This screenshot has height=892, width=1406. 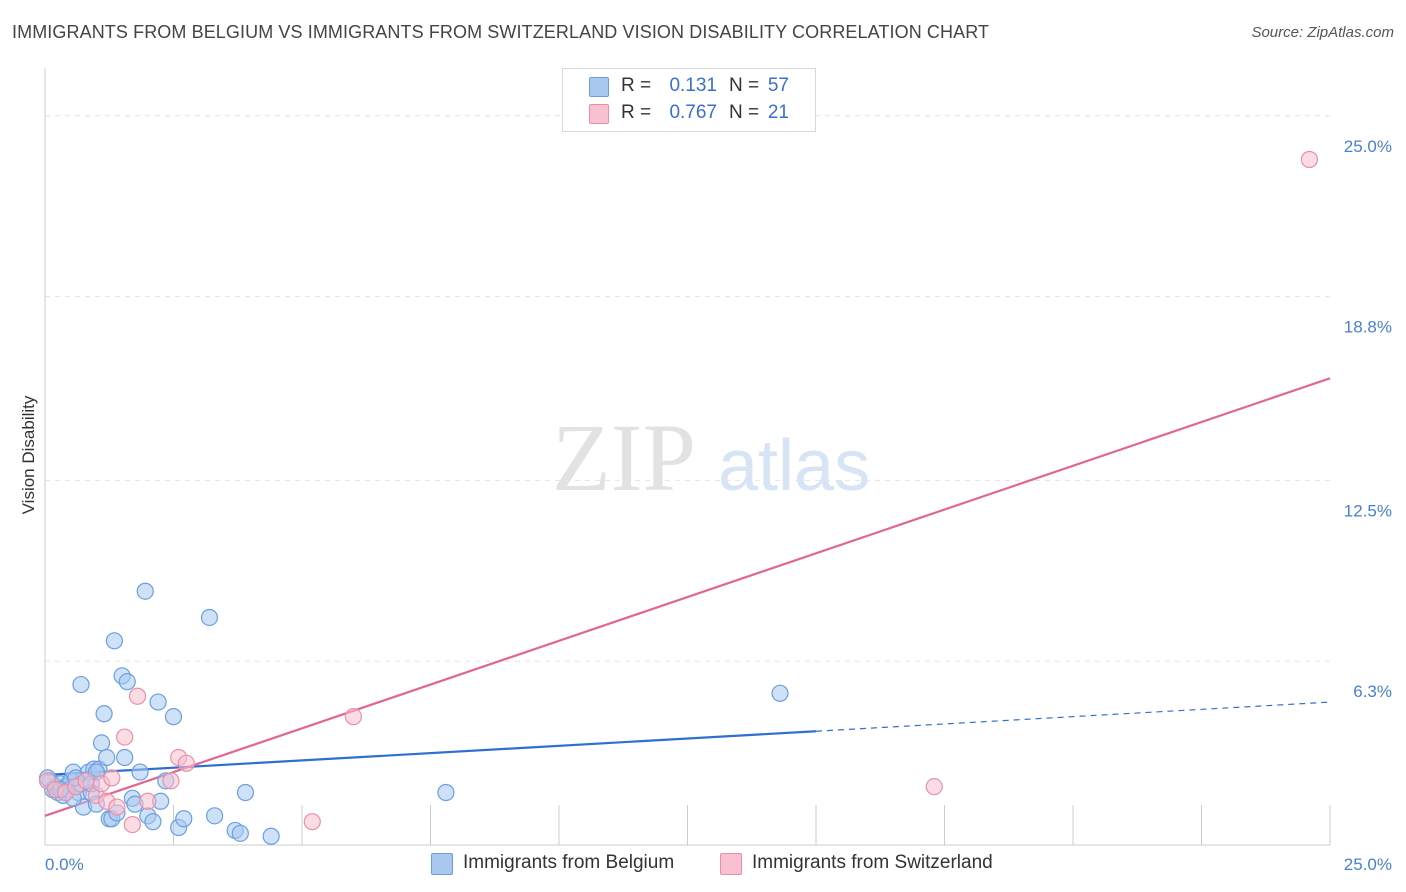 I want to click on y-tick-label: 6.3%, so click(x=1372, y=691).